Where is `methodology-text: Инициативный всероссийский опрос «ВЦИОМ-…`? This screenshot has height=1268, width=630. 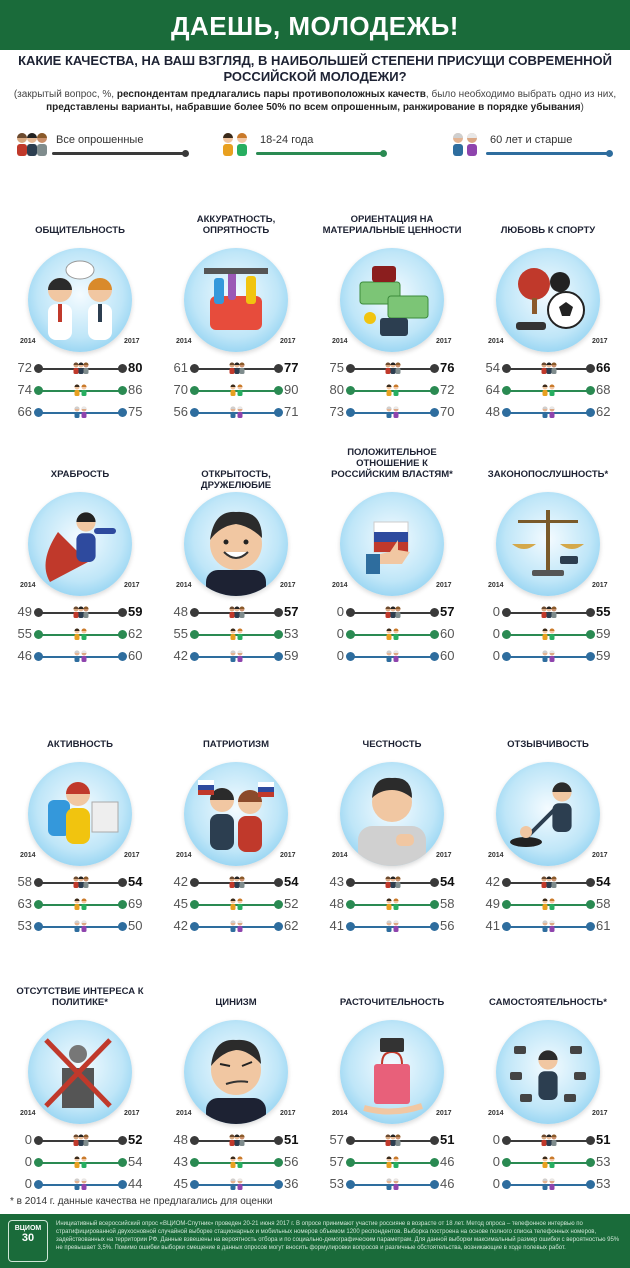
methodology-text: Инициативный всероссийский опрос «ВЦИОМ-… is located at coordinates (338, 1236).